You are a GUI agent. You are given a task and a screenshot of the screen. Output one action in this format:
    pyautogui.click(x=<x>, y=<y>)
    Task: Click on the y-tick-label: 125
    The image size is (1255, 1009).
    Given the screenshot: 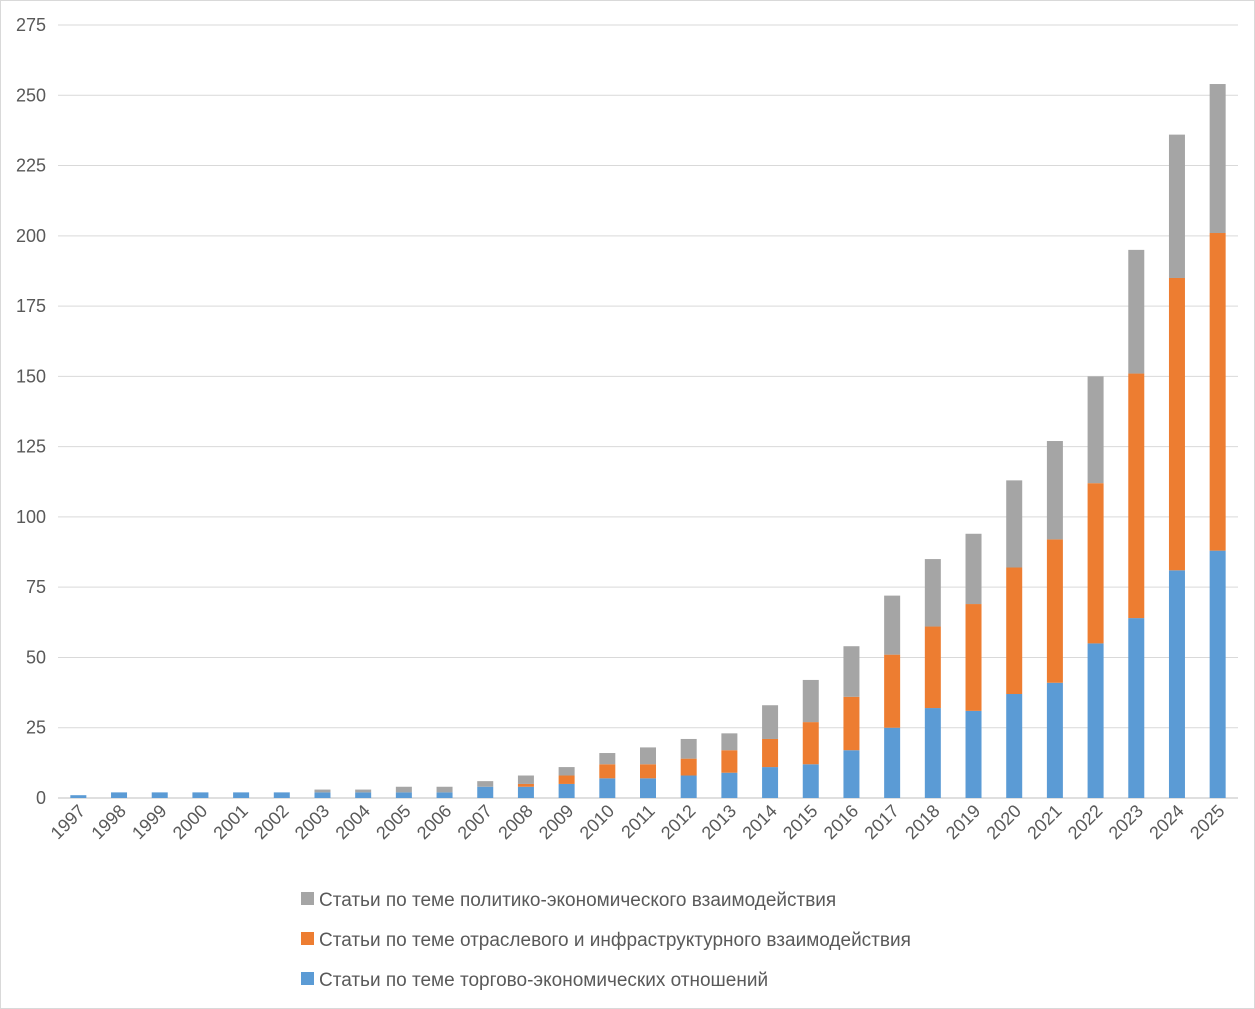 What is the action you would take?
    pyautogui.click(x=31, y=447)
    